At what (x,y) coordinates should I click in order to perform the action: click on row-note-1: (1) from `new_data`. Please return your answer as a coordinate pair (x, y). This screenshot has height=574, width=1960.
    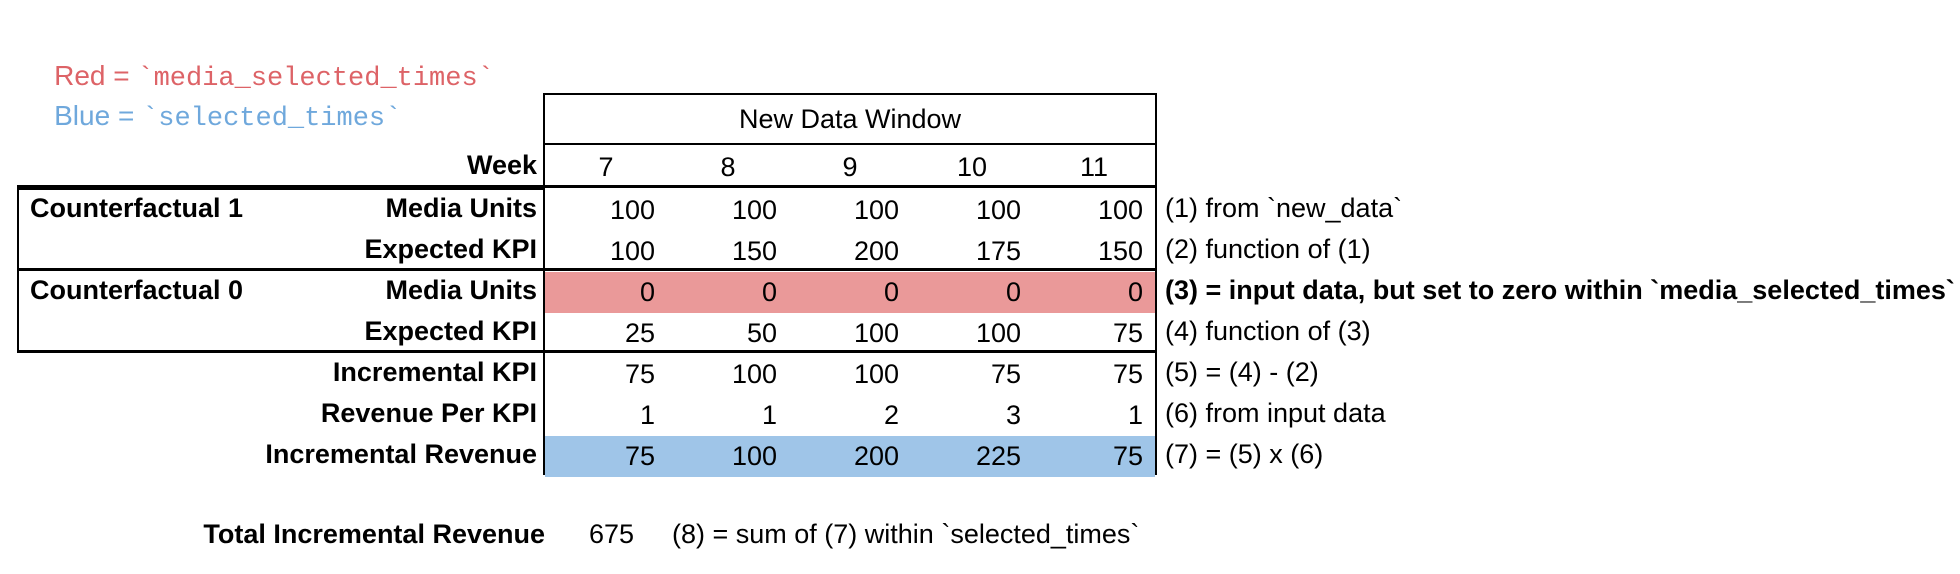
    Looking at the image, I should click on (1284, 208).